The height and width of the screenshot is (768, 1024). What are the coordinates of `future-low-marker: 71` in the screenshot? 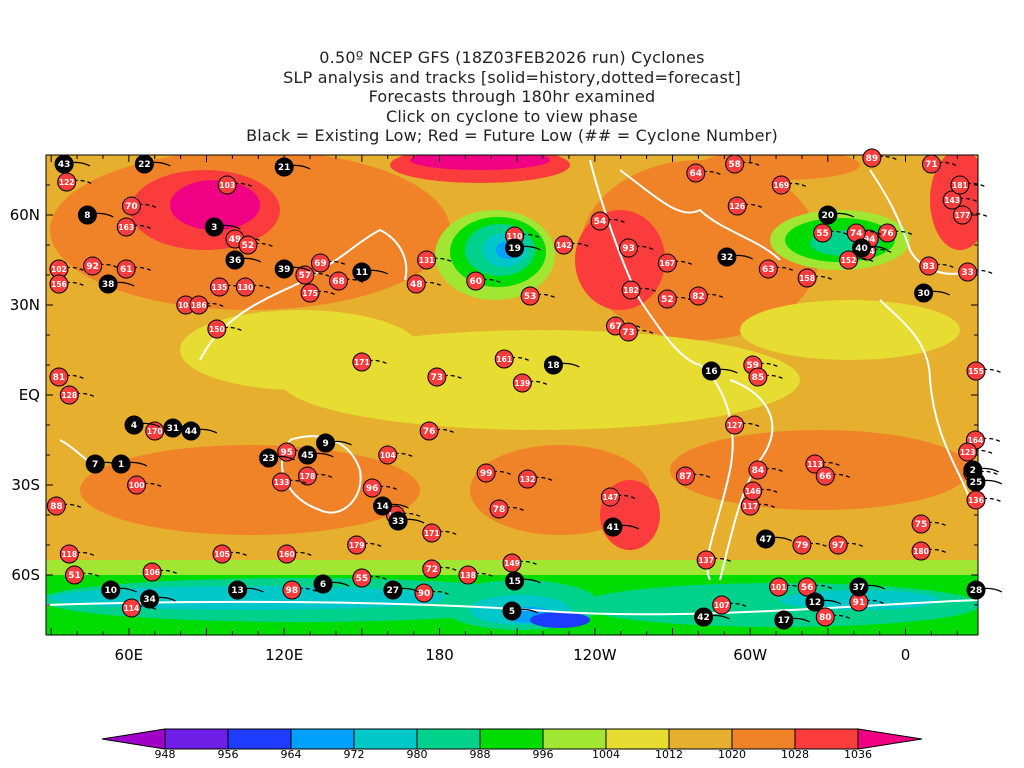 It's located at (939, 164).